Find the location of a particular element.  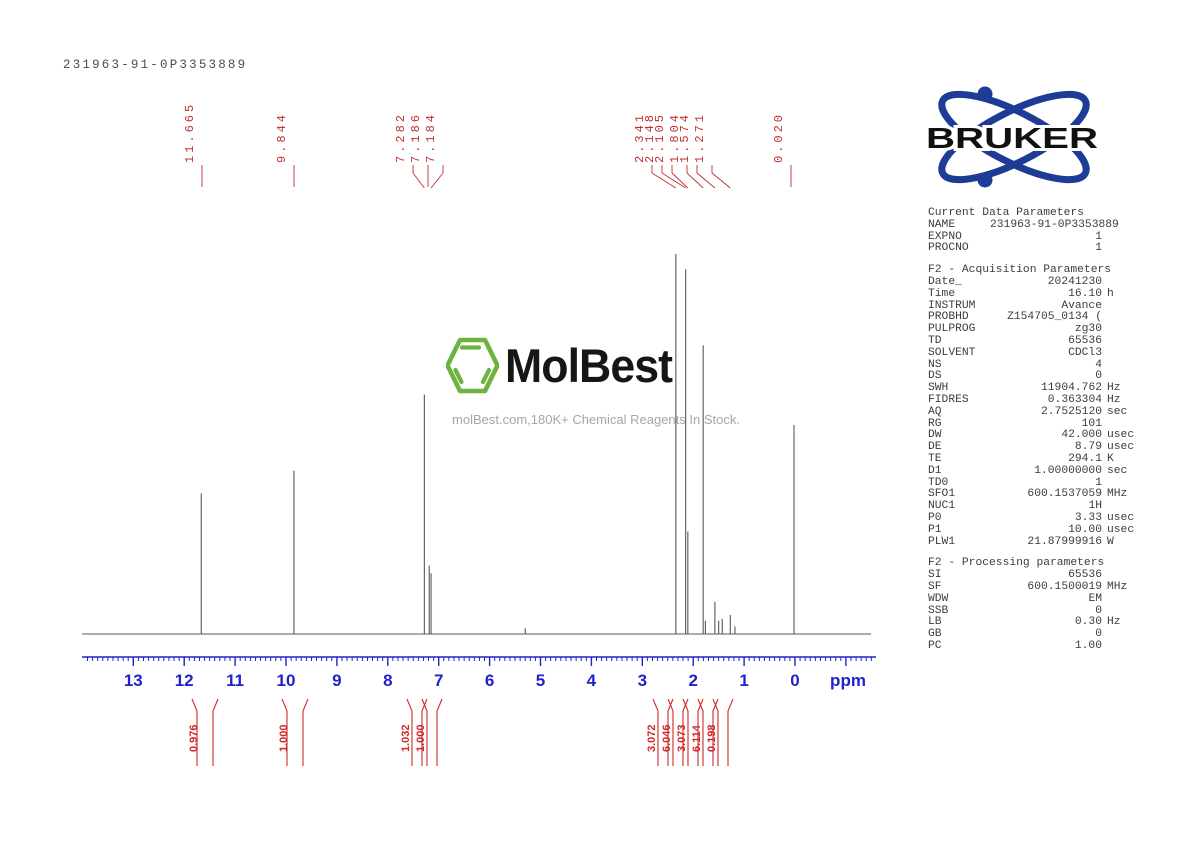

bruker-logo: BRUKER is located at coordinates (1012, 137).